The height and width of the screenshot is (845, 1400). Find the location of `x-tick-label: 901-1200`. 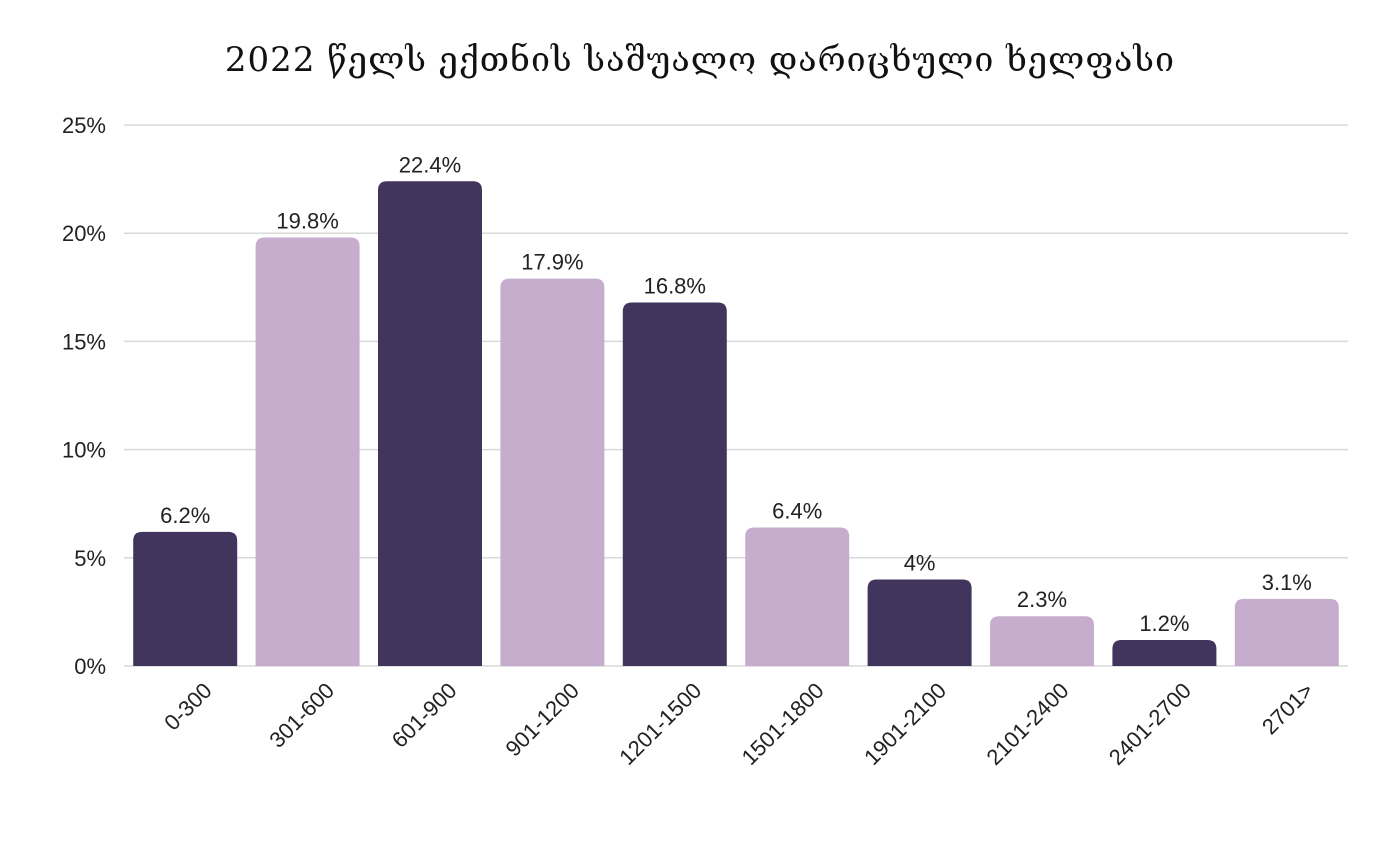

x-tick-label: 901-1200 is located at coordinates (542, 719).